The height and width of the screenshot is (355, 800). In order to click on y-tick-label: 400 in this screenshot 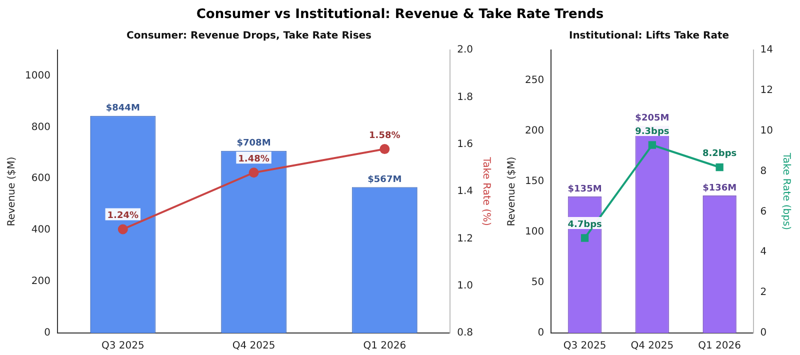, I will do `click(40, 230)`.